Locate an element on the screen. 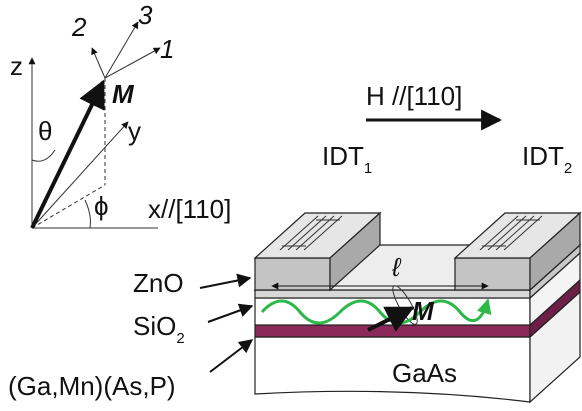  idt-label: IDT2 is located at coordinates (547, 159).